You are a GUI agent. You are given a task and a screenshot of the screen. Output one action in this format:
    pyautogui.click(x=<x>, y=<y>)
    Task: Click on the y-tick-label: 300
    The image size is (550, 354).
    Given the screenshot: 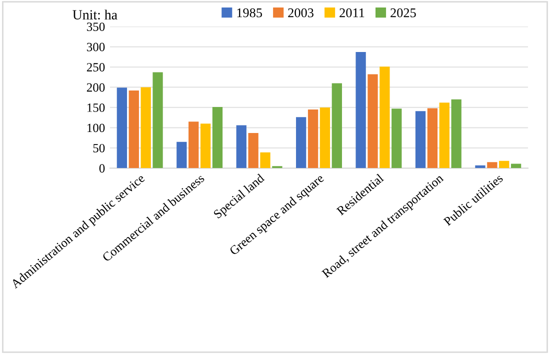 What is the action you would take?
    pyautogui.click(x=95, y=47)
    